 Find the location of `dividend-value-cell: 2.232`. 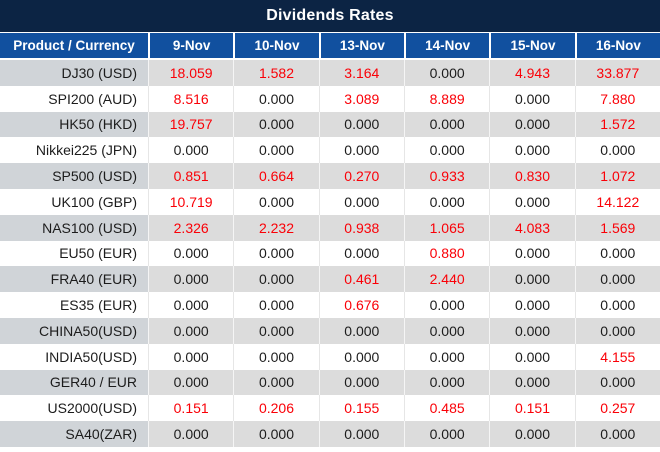

dividend-value-cell: 2.232 is located at coordinates (276, 227).